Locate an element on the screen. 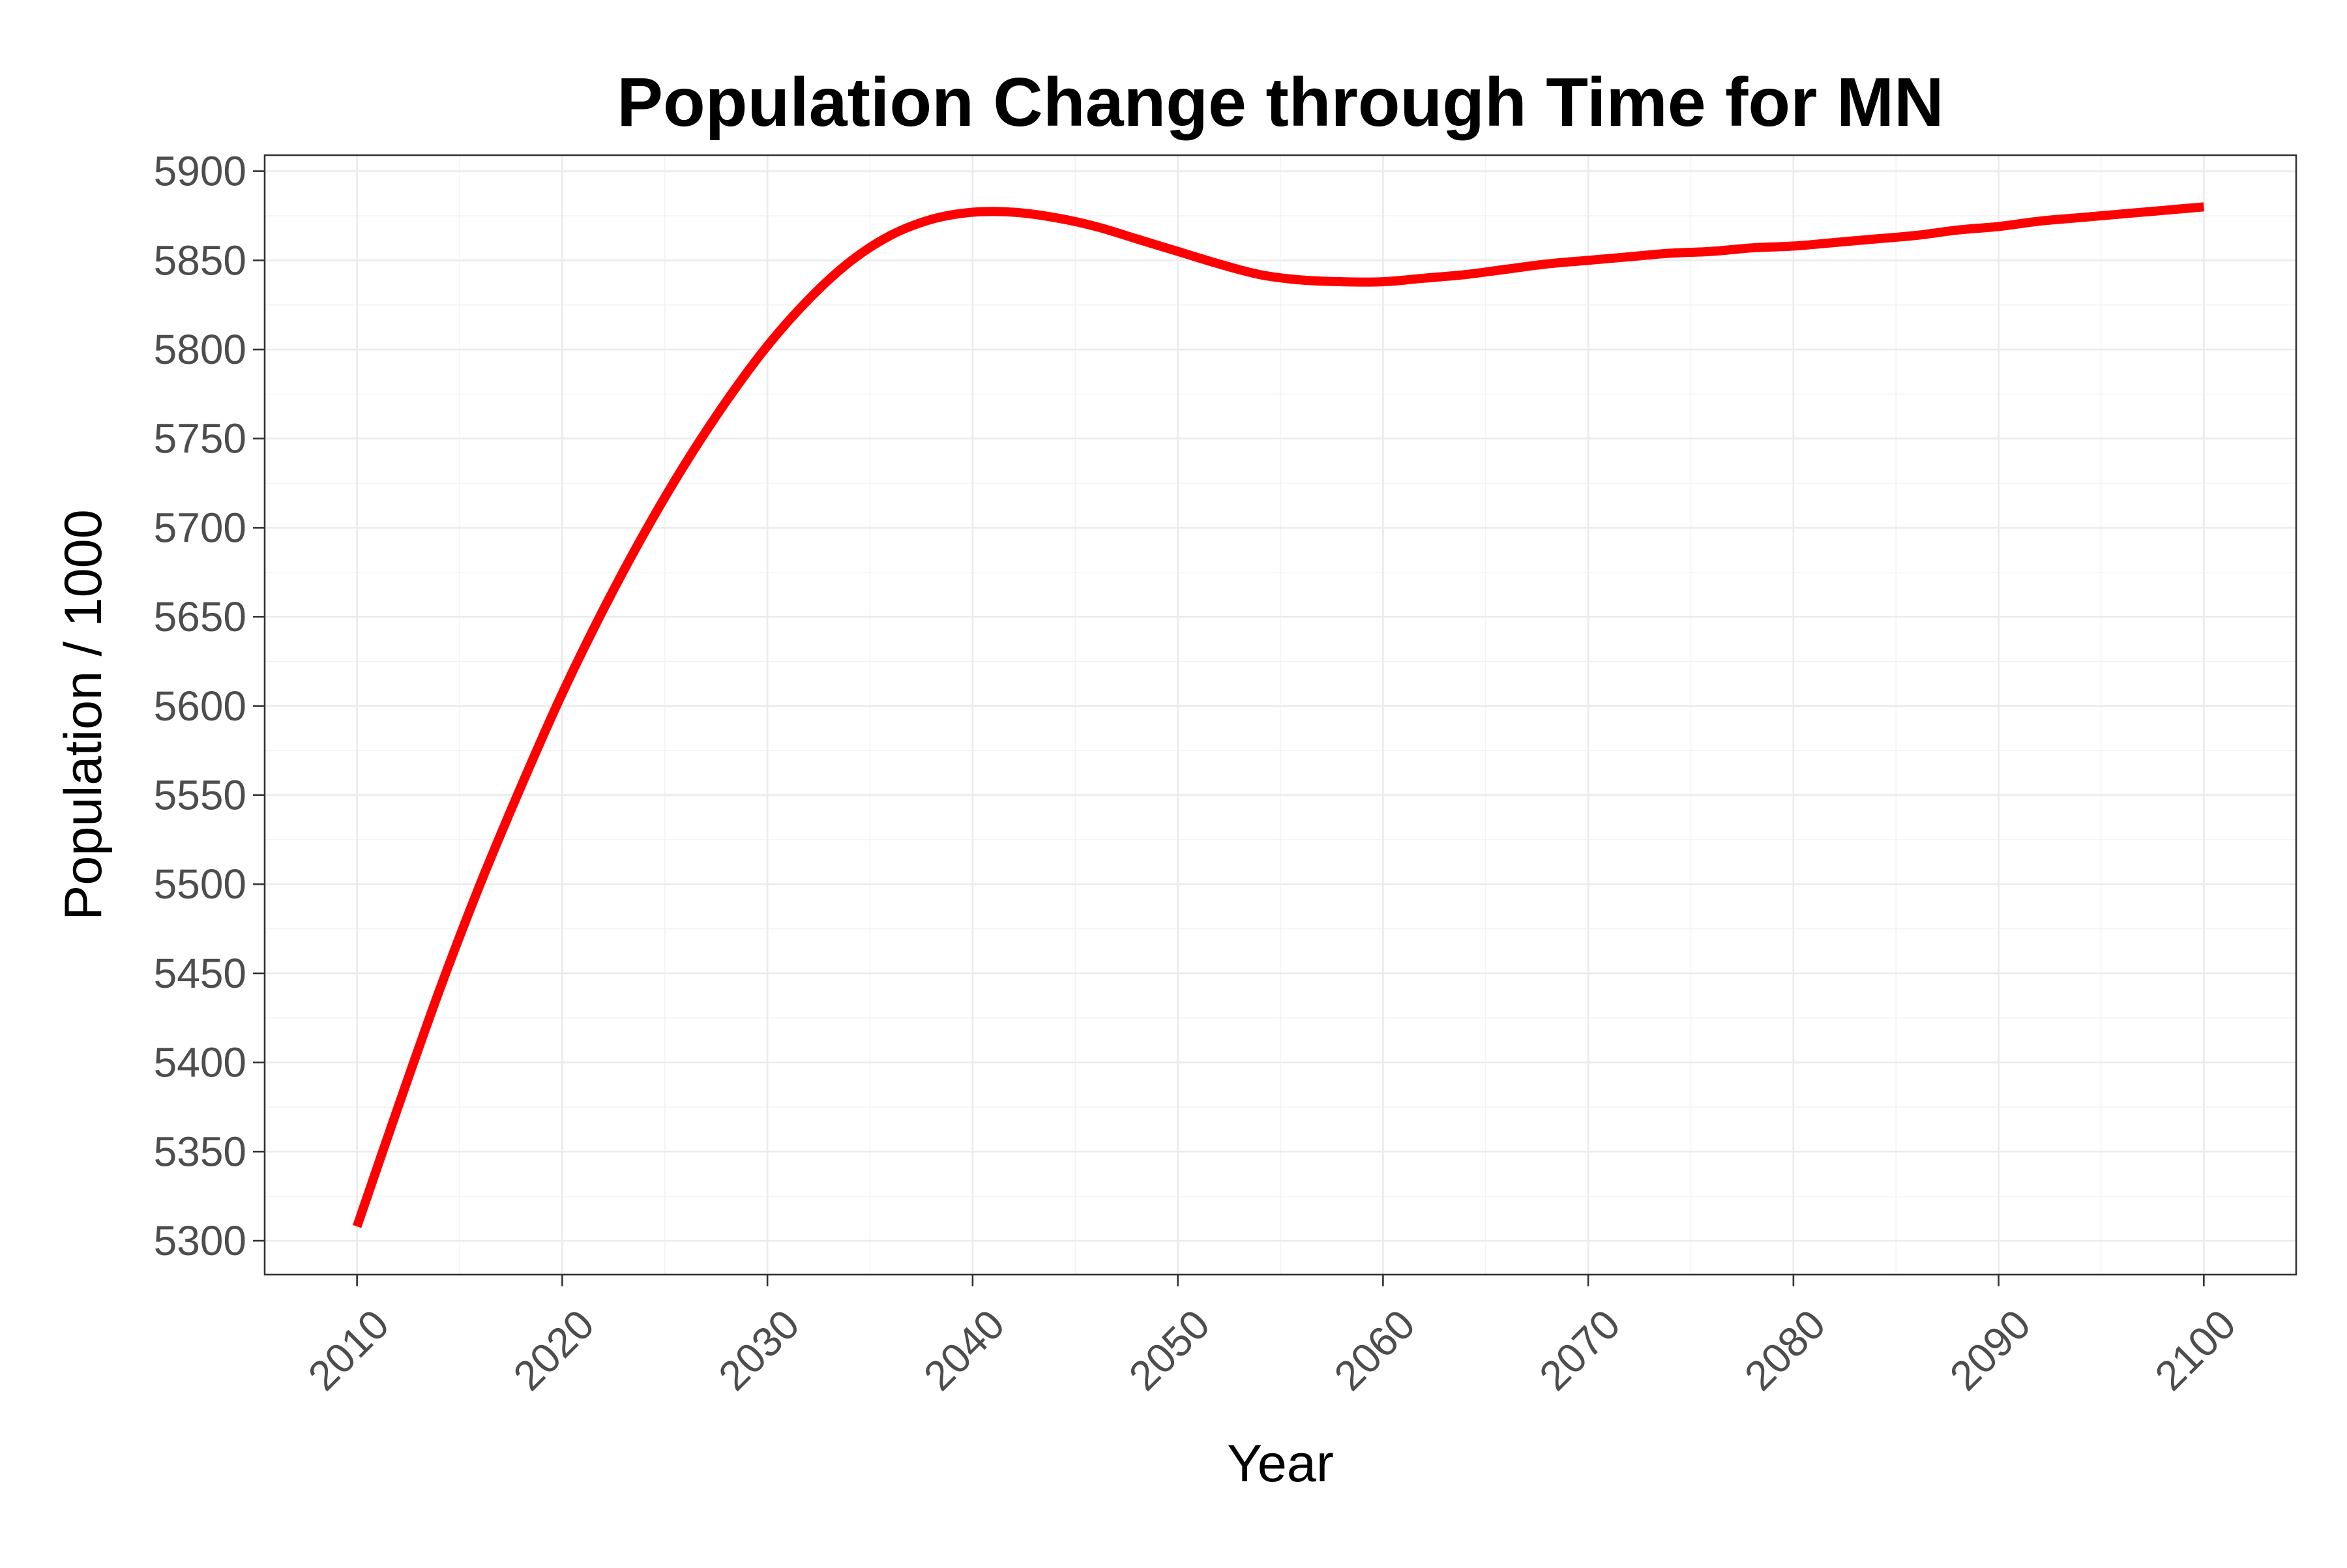 This screenshot has width=2347, height=1568. y-axis-title: Population / 1000 is located at coordinates (83, 715).